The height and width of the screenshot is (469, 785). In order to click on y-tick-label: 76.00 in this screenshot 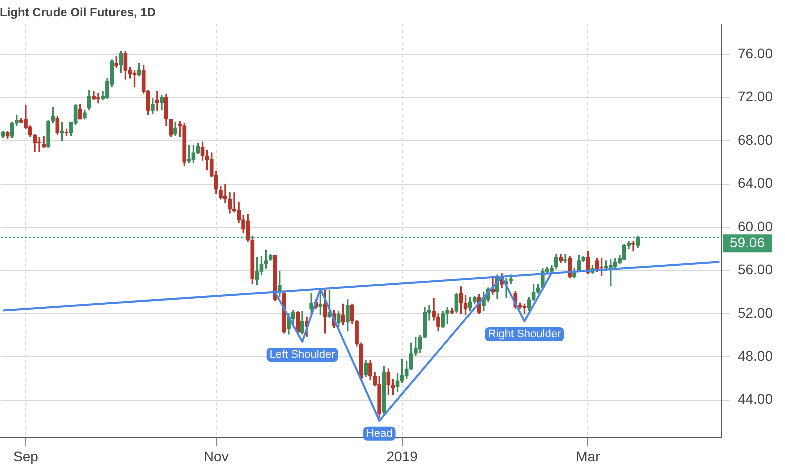, I will do `click(756, 54)`.